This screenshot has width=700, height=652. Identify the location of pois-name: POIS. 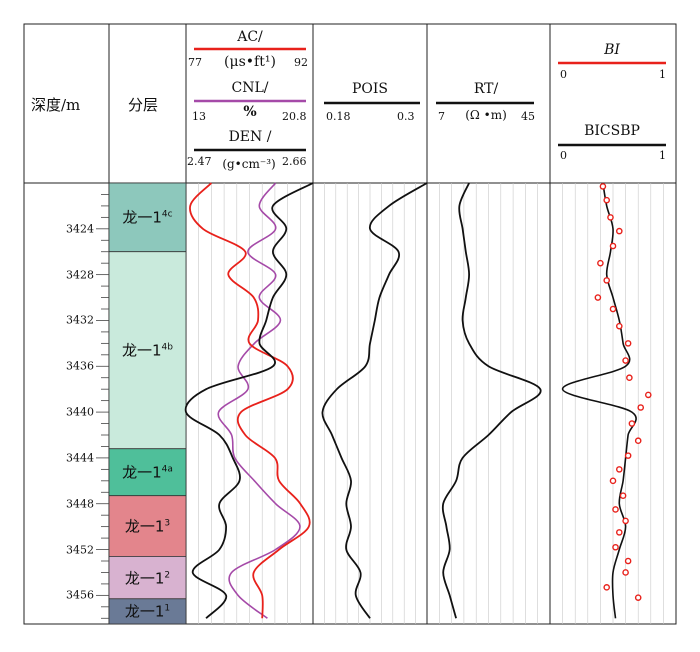
(370, 89).